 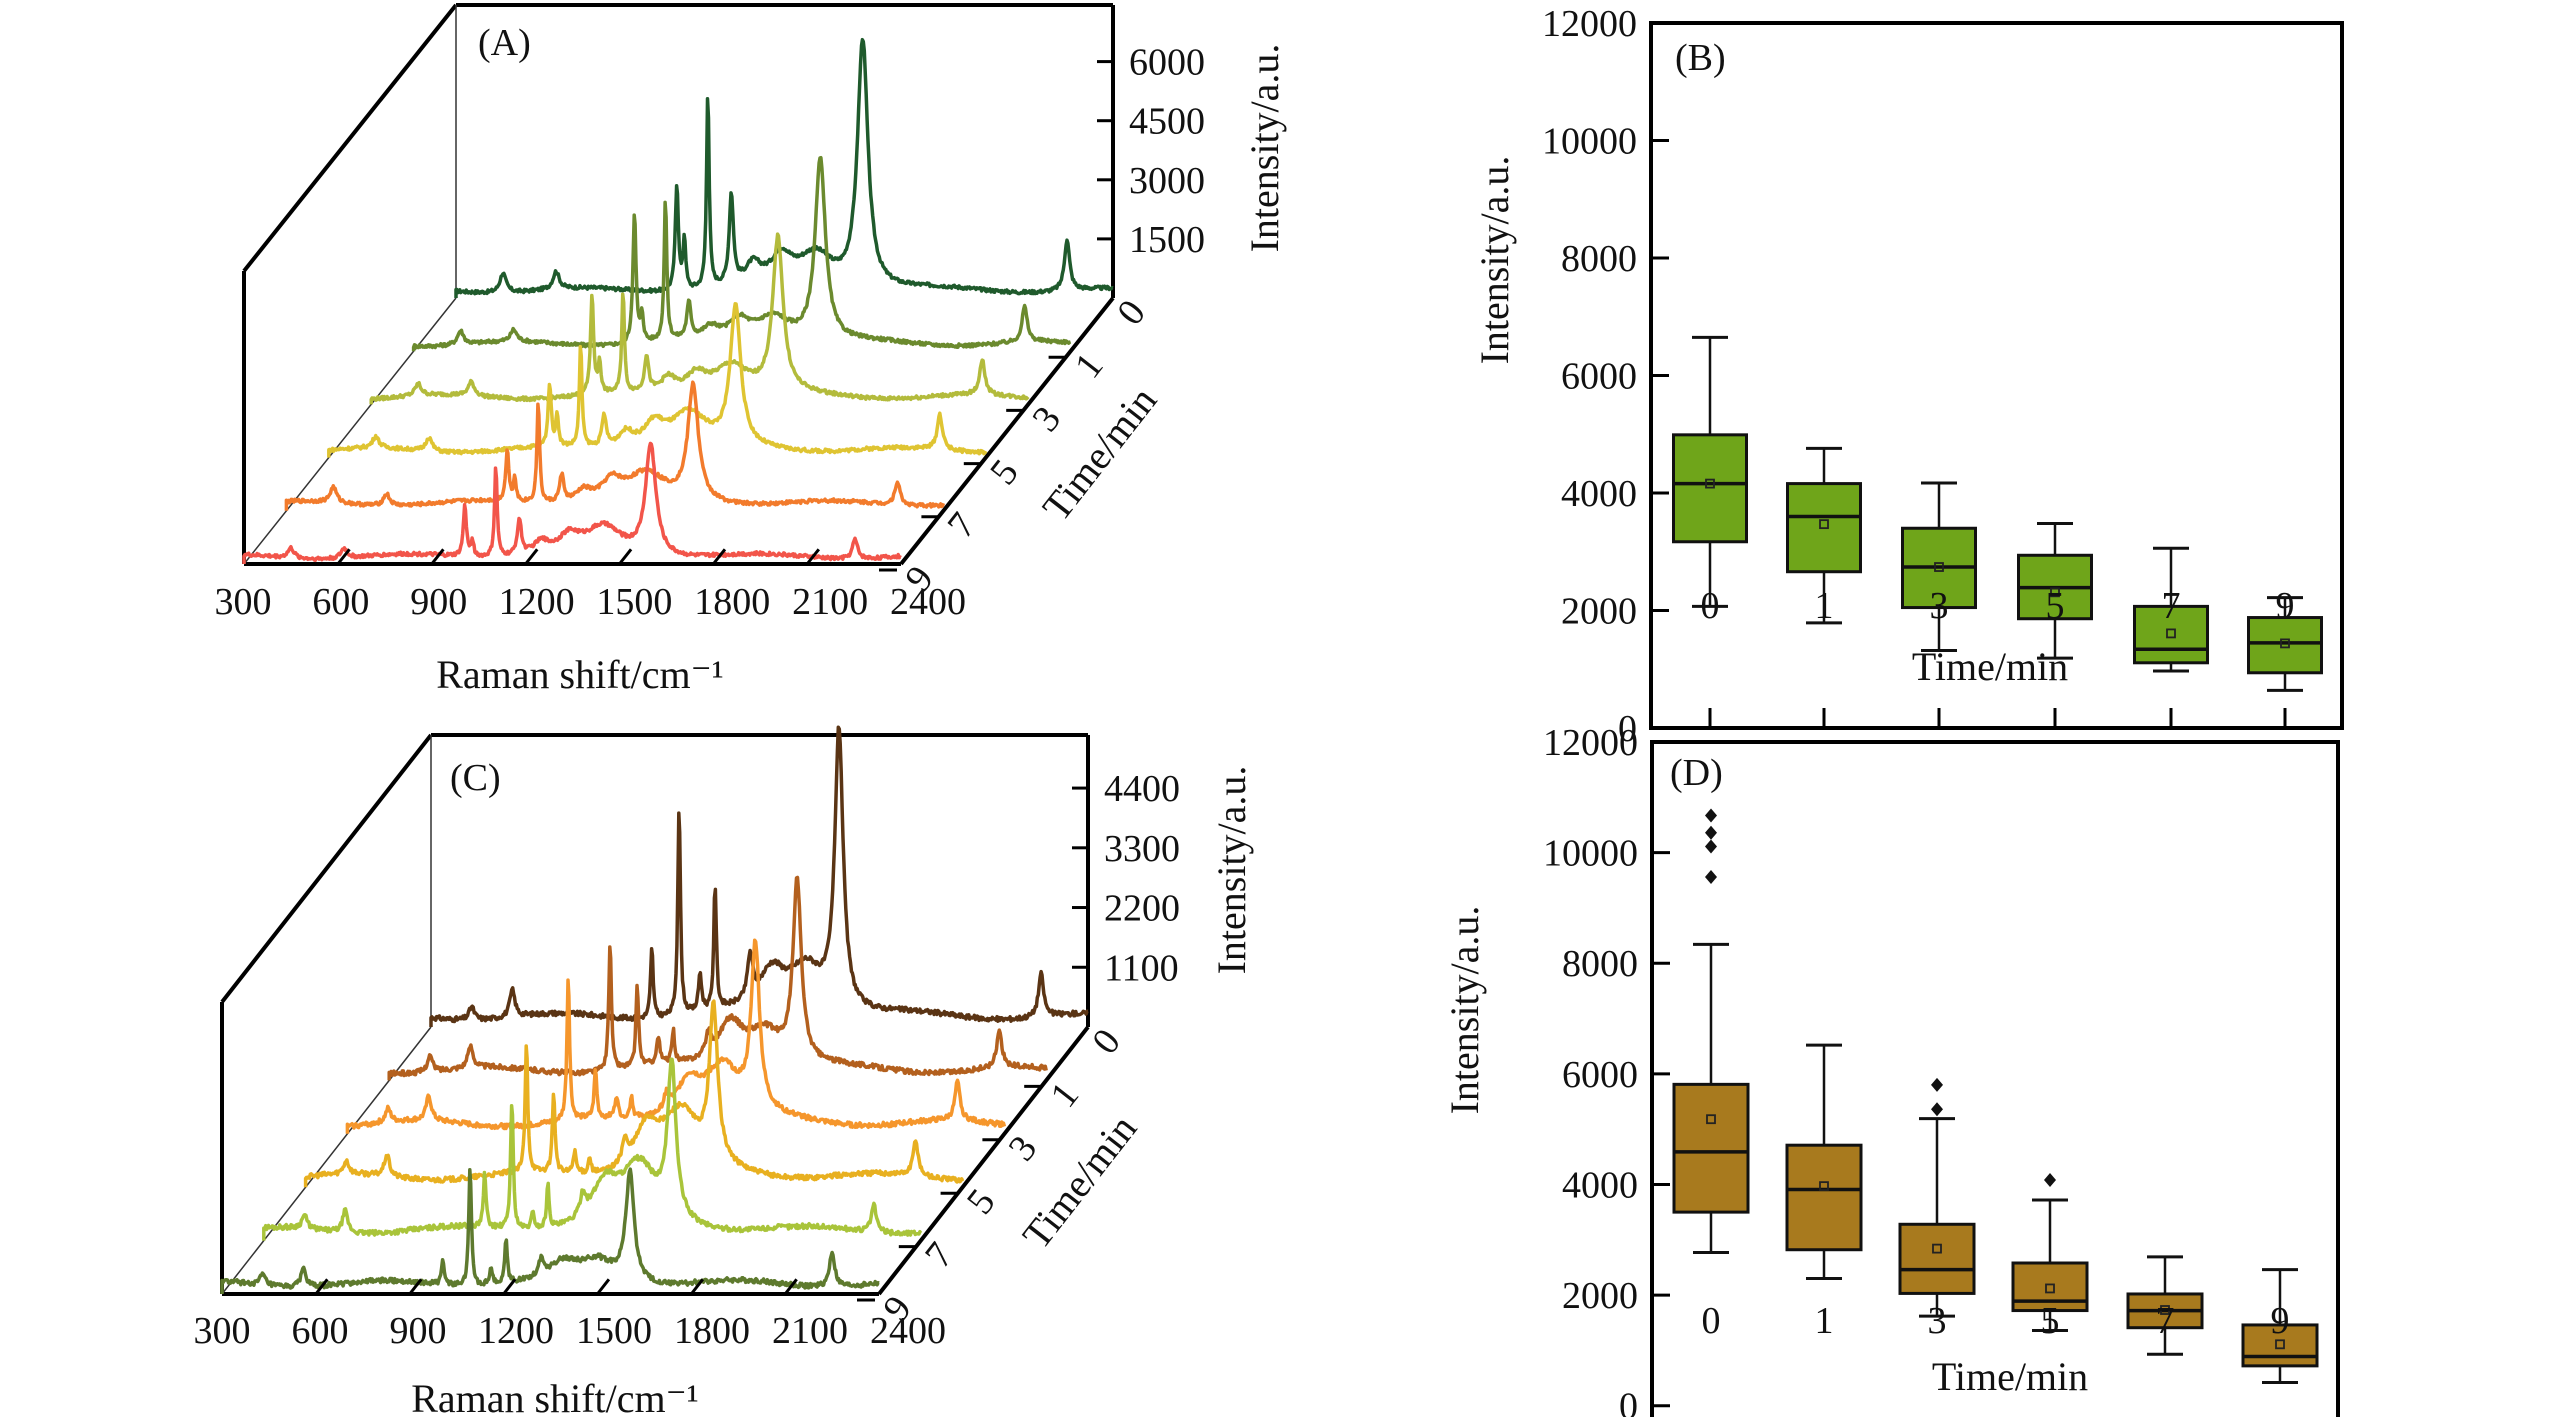 What do you see at coordinates (1142, 789) in the screenshot?
I see `intensity-tick-label: 4400` at bounding box center [1142, 789].